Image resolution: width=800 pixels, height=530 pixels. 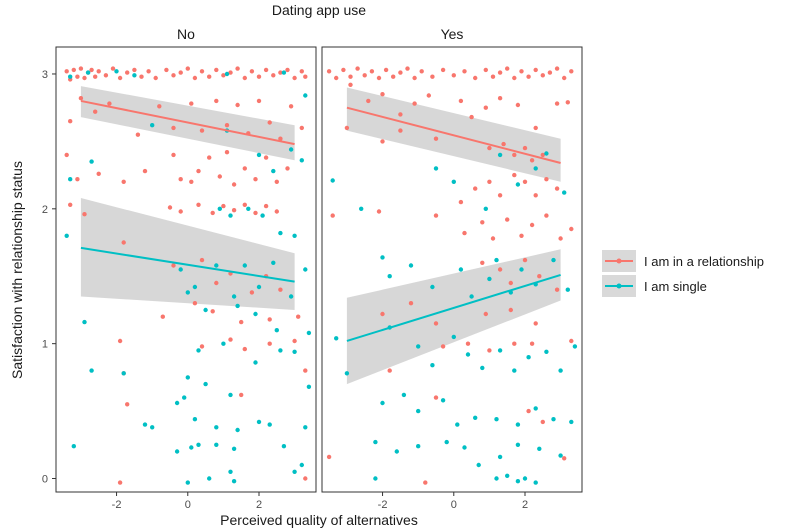 What do you see at coordinates (117, 505) in the screenshot?
I see `x-tick-label: -2` at bounding box center [117, 505].